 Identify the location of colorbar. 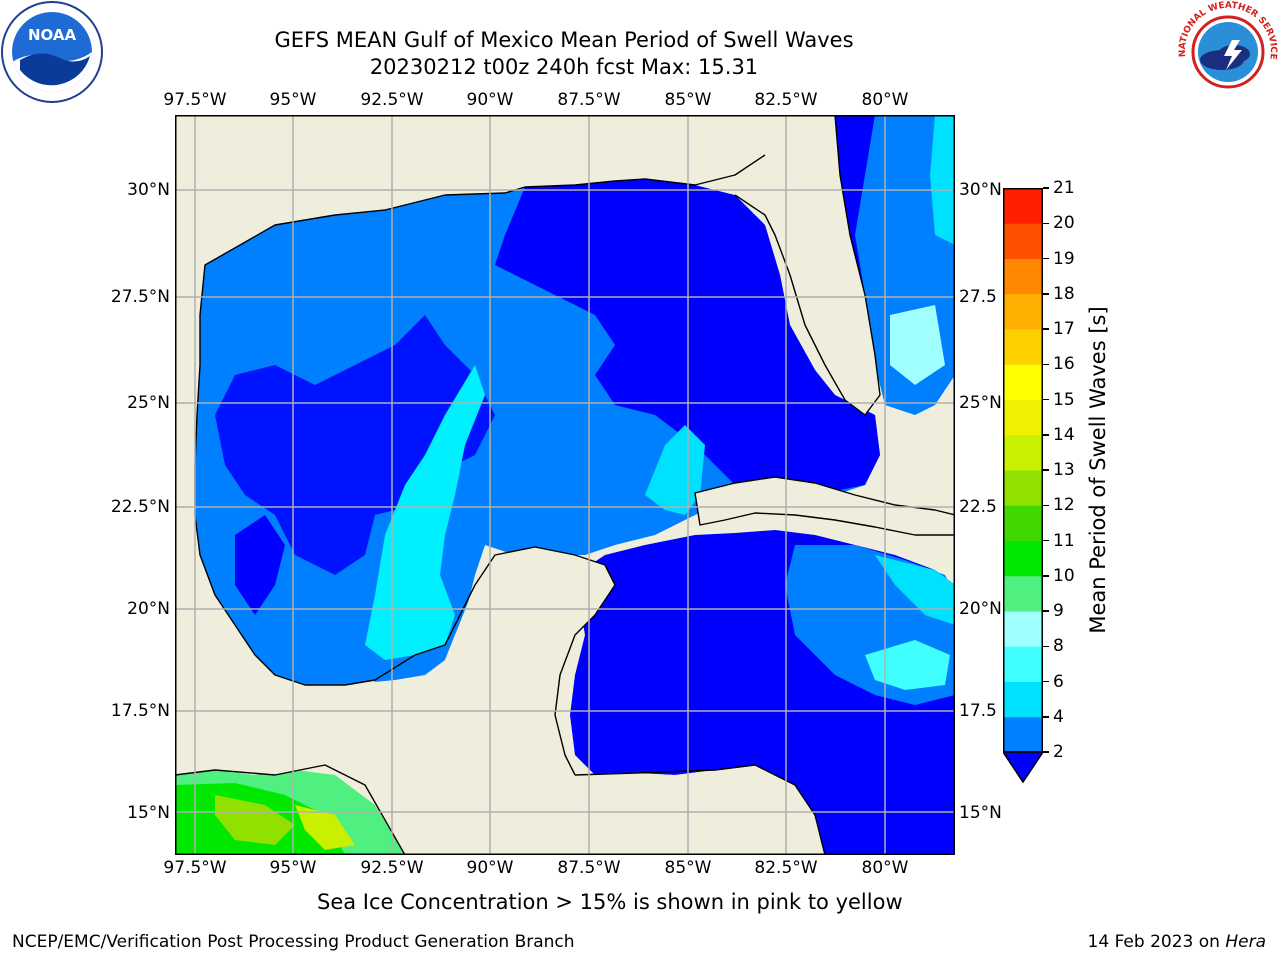
(1023, 486).